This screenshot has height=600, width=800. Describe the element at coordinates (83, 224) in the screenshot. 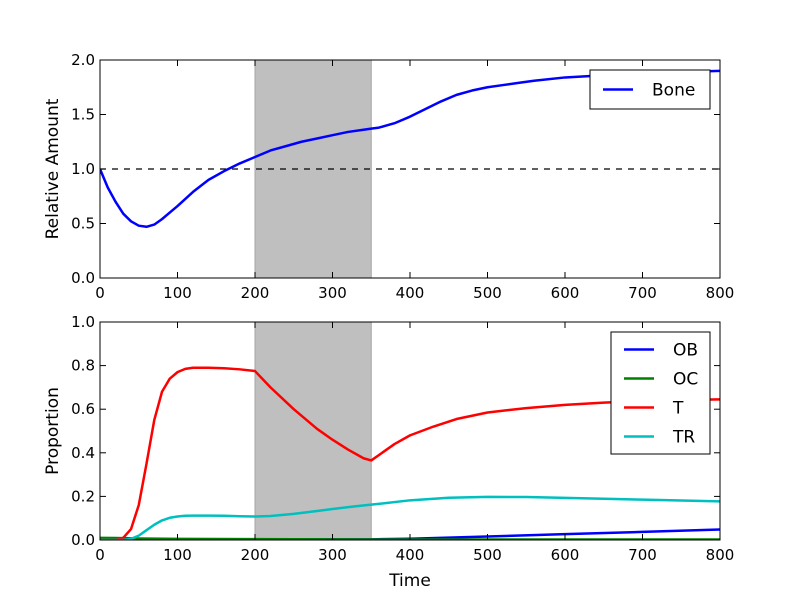

I see `y-tick-label: 0.5` at that location.